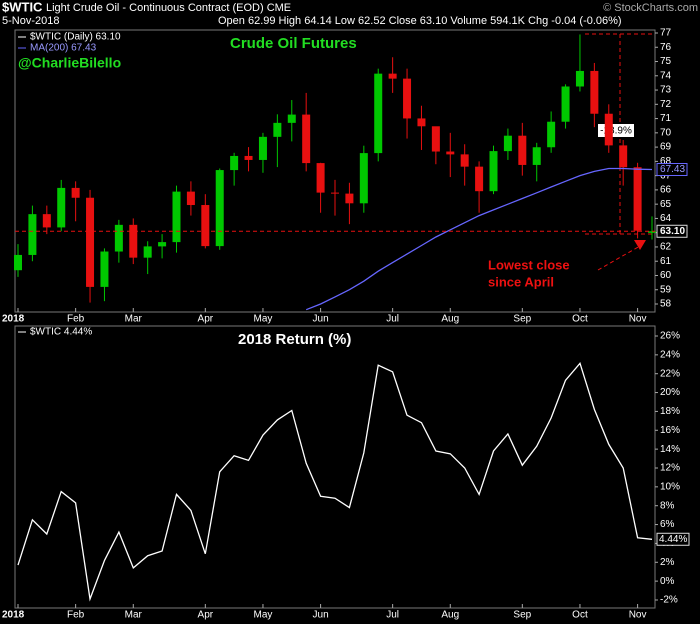 The width and height of the screenshot is (700, 624). Describe the element at coordinates (666, 161) in the screenshot. I see `y-tick-label: 68` at that location.